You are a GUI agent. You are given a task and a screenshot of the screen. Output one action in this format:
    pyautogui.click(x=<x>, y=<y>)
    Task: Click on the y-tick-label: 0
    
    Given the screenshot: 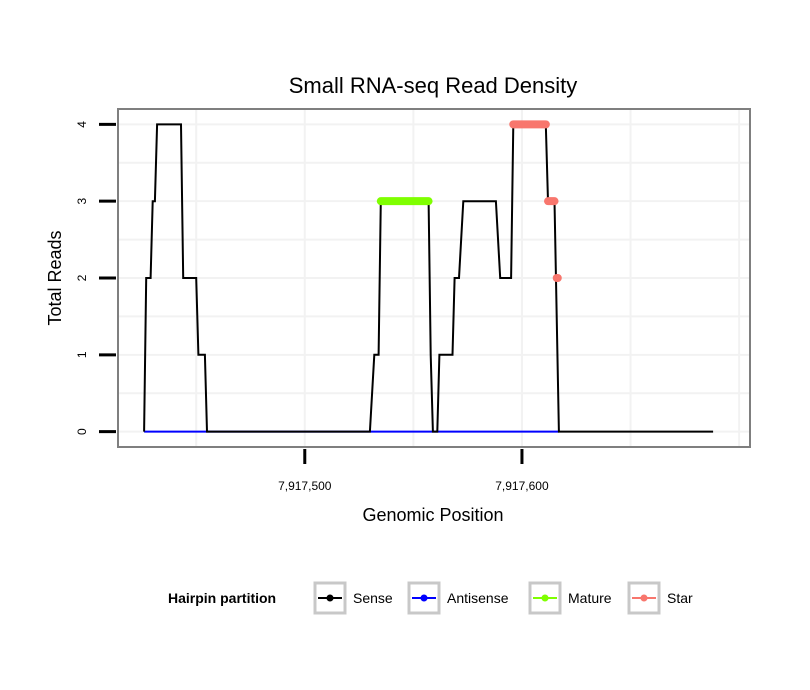 What is the action you would take?
    pyautogui.click(x=82, y=431)
    